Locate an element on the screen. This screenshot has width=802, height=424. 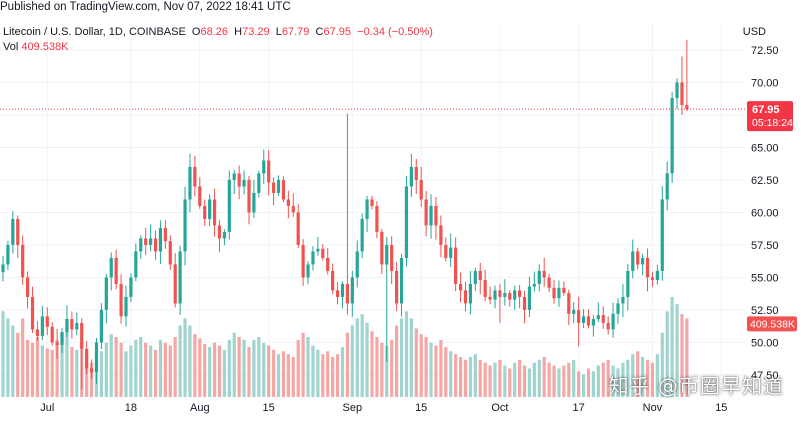
price-tick-label: 50.00 is located at coordinates (765, 343).